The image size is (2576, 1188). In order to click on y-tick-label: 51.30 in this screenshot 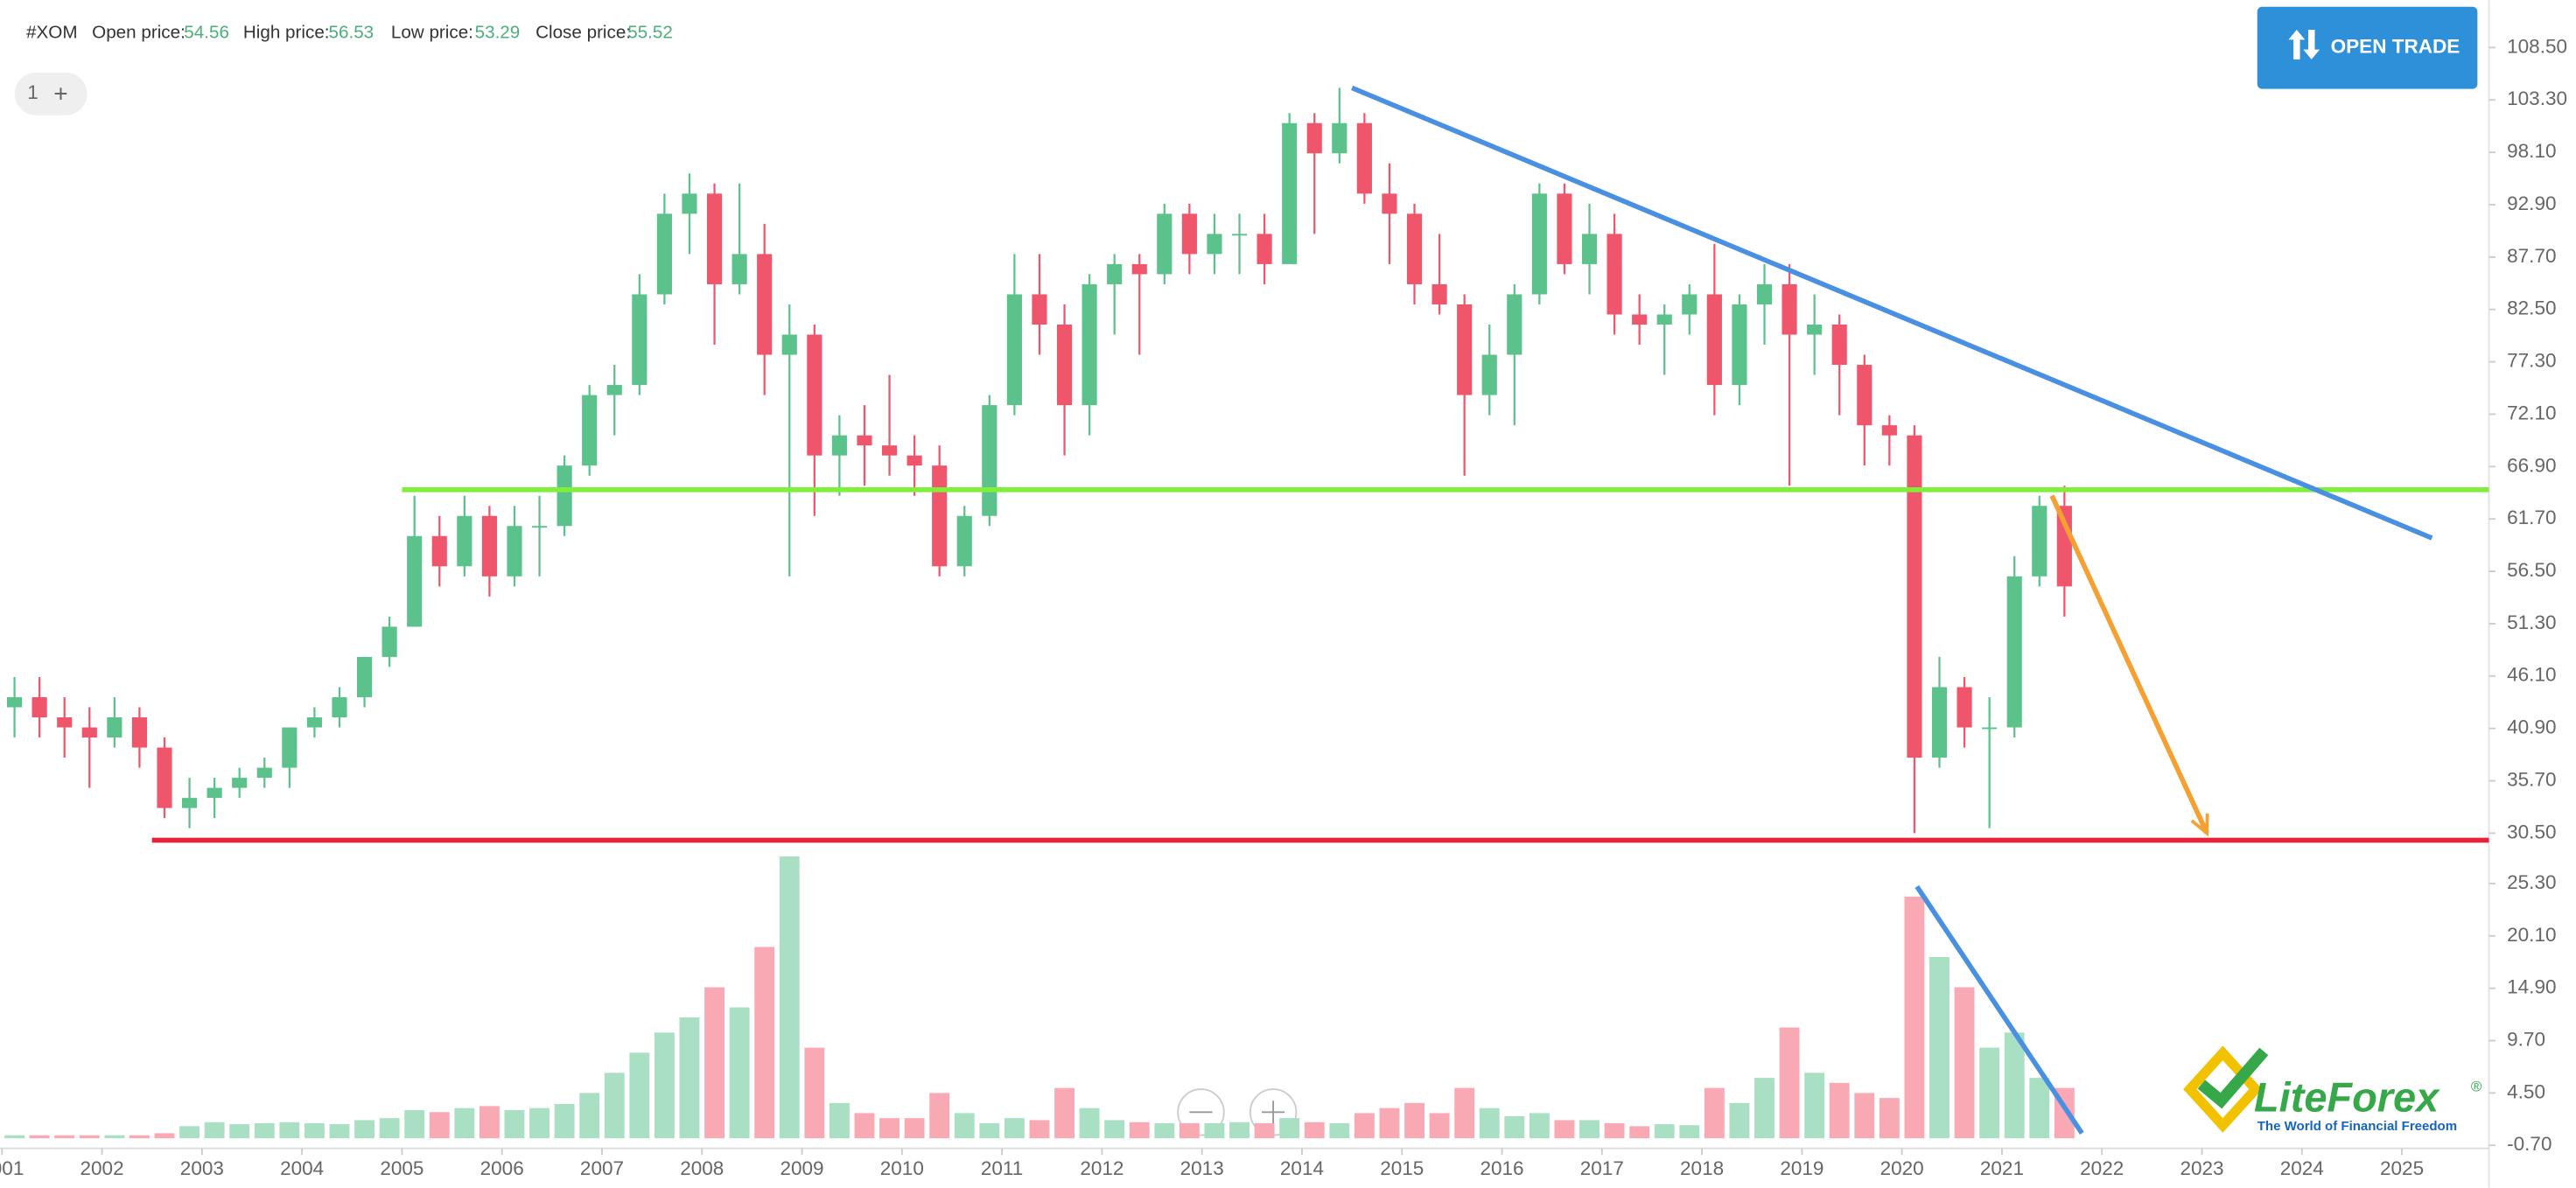, I will do `click(2531, 622)`.